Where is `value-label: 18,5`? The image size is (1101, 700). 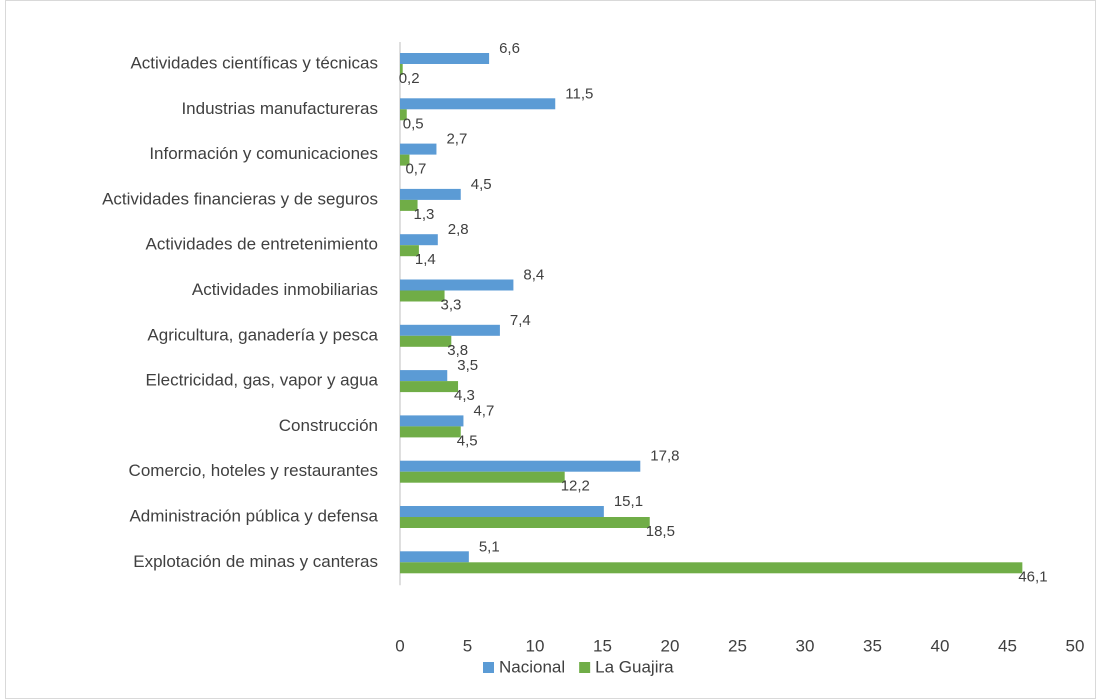
value-label: 18,5 is located at coordinates (660, 531).